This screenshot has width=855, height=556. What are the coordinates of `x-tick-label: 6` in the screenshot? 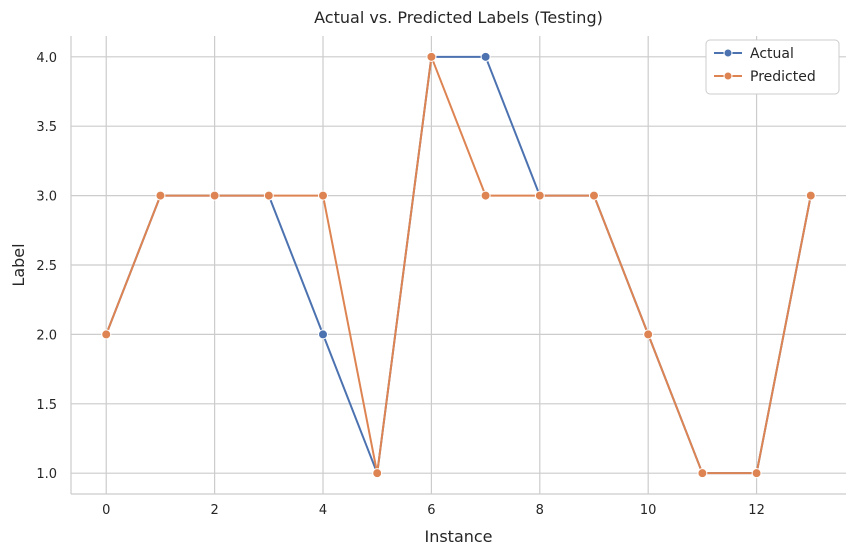 It's located at (431, 510).